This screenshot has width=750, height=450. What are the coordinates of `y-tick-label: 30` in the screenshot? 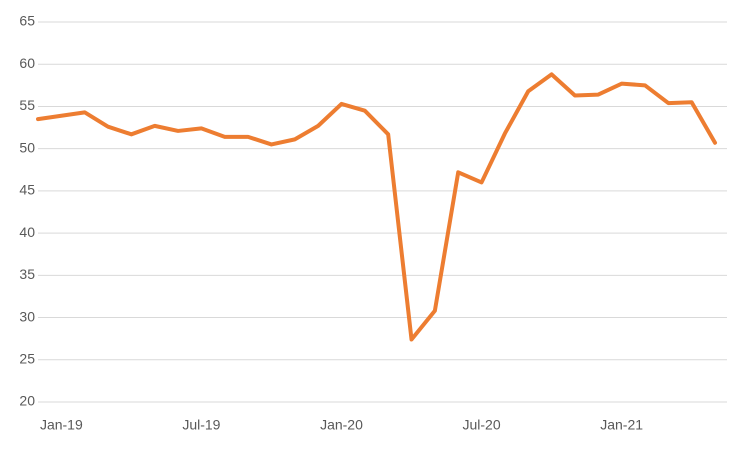 It's located at (27, 316).